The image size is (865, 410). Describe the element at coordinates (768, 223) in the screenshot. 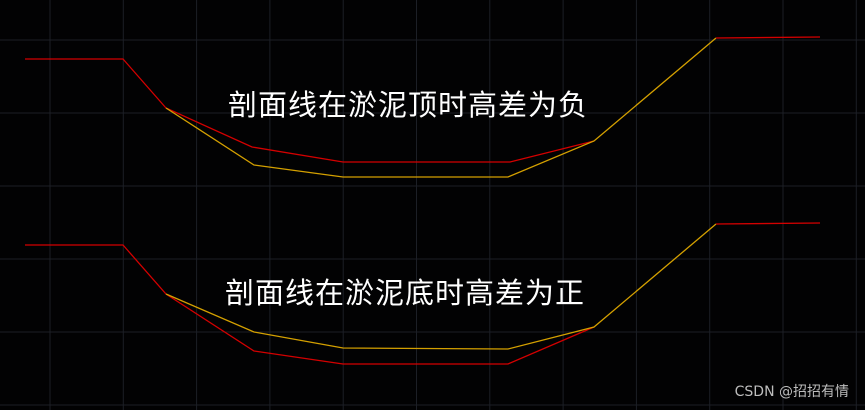

I see `bottom-right-bank-line` at that location.